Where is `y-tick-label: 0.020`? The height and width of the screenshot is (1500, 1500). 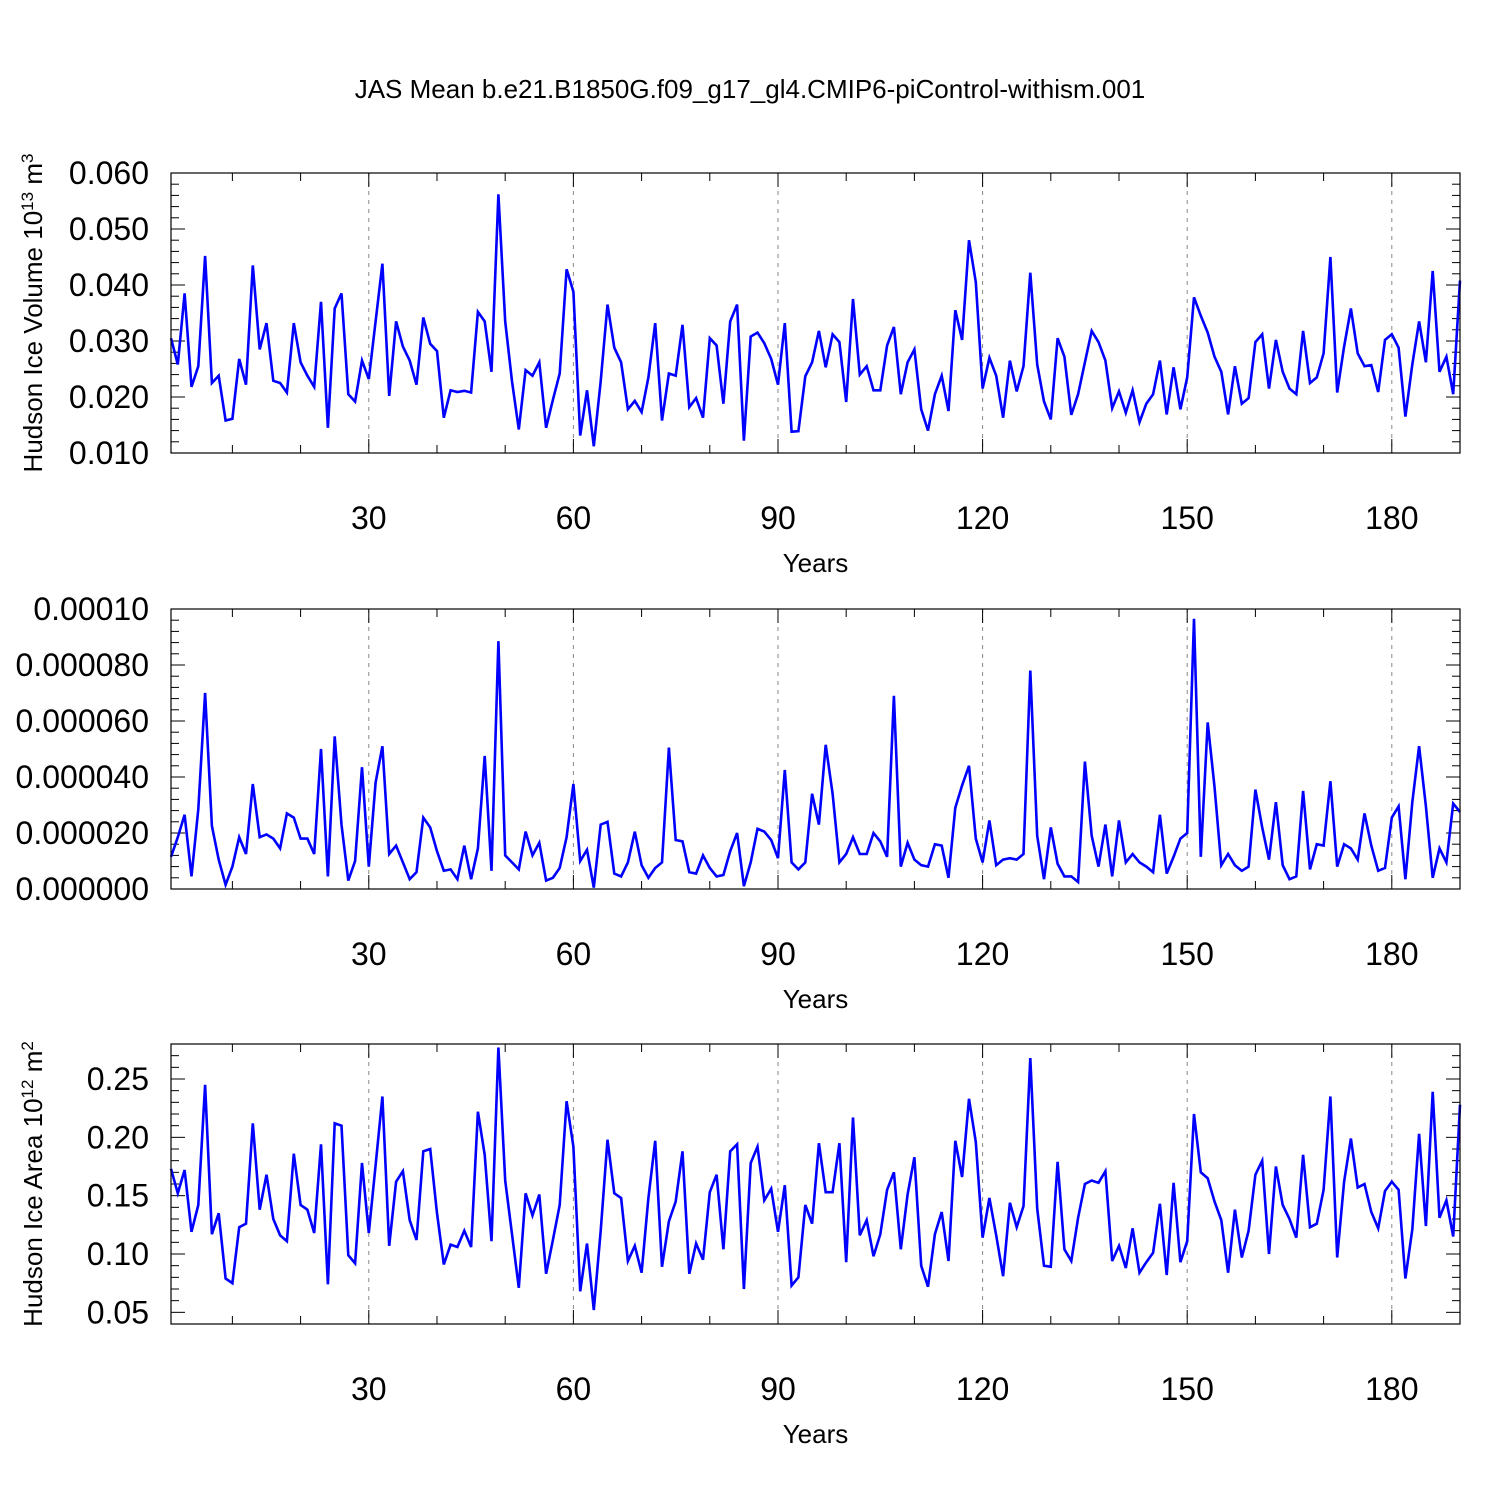 y-tick-label: 0.020 is located at coordinates (109, 397).